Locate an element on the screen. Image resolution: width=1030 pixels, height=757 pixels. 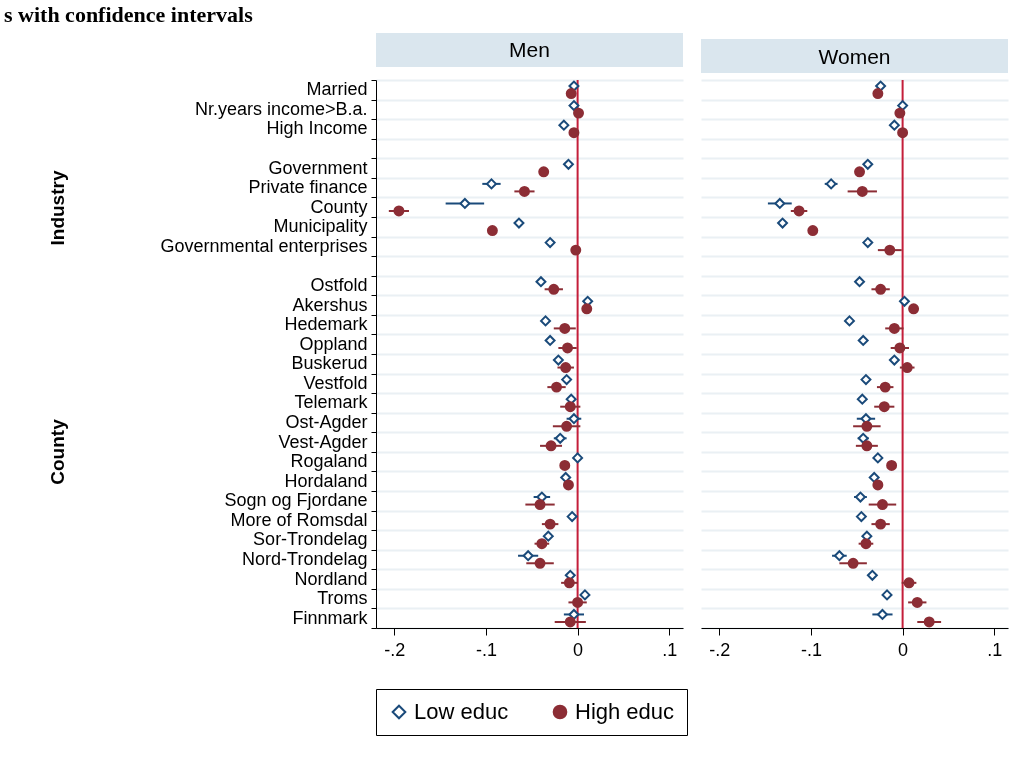
text: s with confidence intervals is located at coordinates (128, 15).